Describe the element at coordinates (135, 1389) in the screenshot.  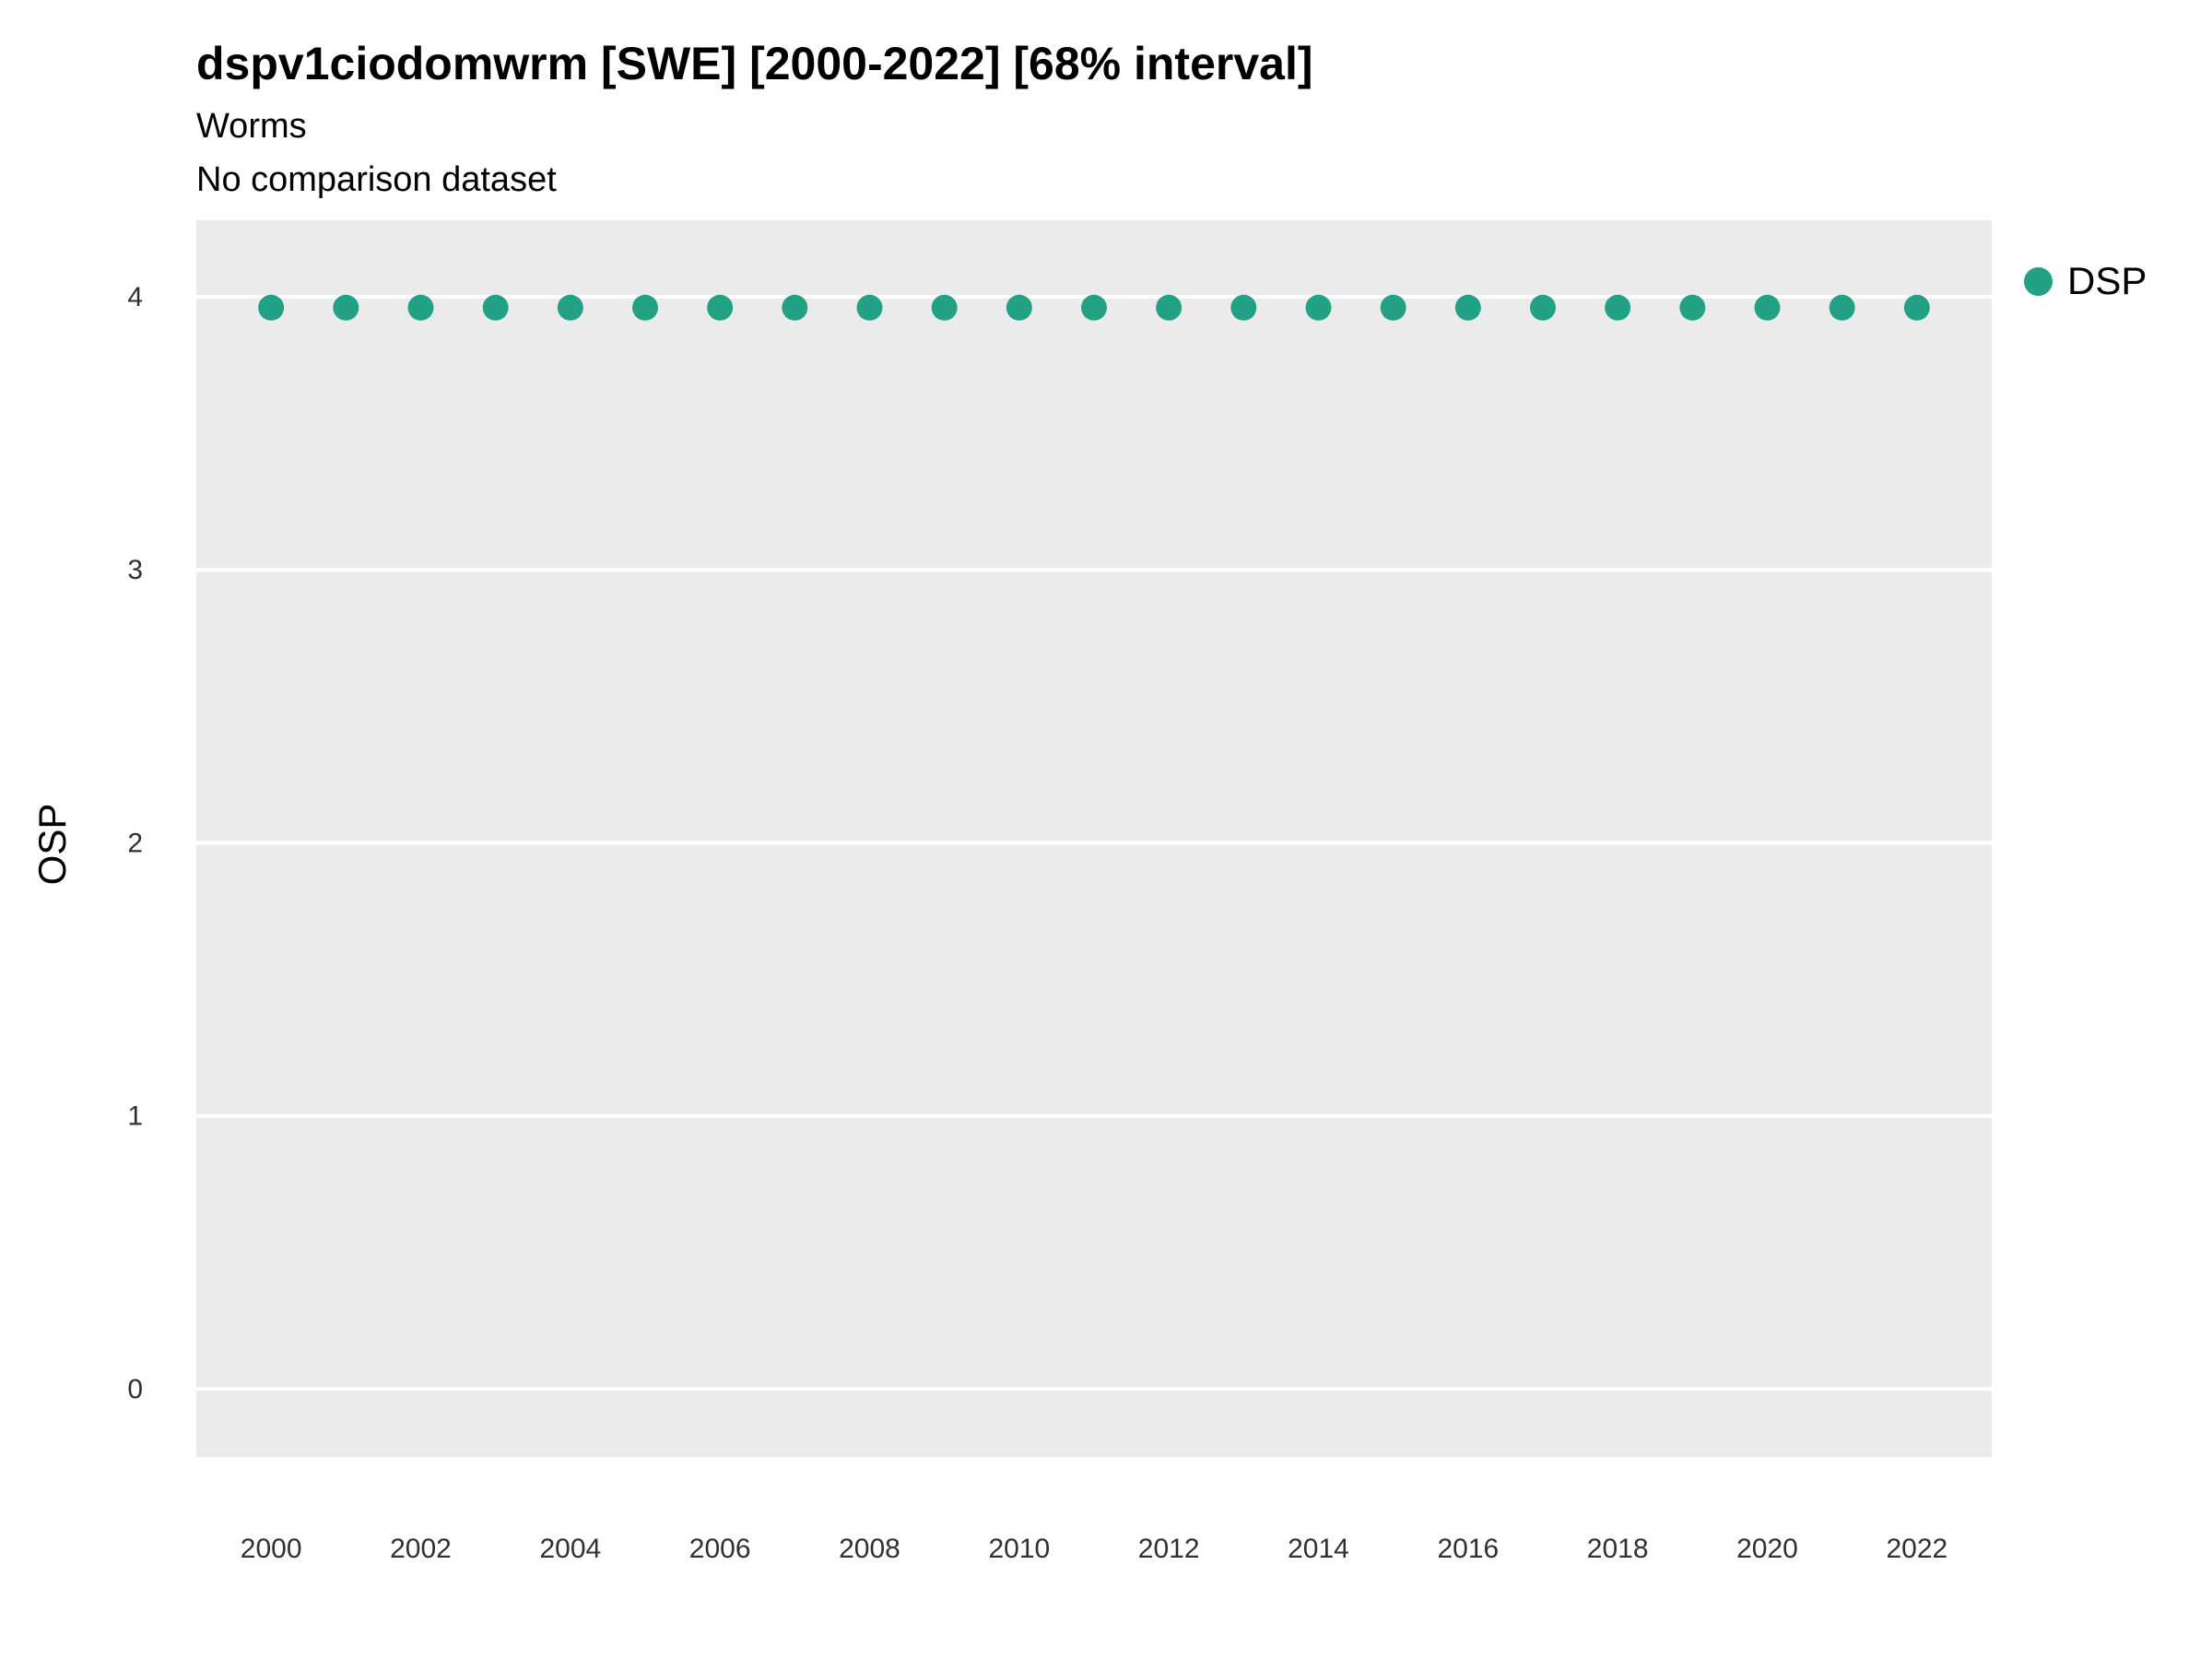
I see `y-tick-label: 0` at that location.